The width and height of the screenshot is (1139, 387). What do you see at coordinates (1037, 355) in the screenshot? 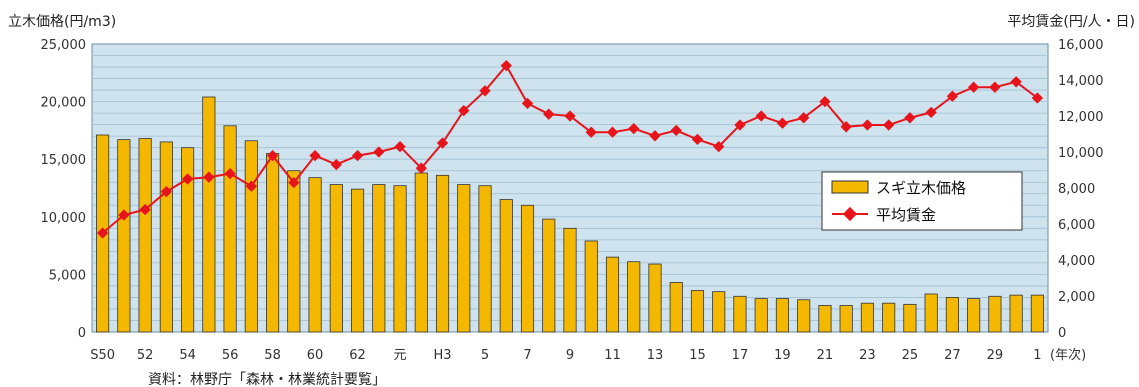
I see `x-tick-label: 1` at bounding box center [1037, 355].